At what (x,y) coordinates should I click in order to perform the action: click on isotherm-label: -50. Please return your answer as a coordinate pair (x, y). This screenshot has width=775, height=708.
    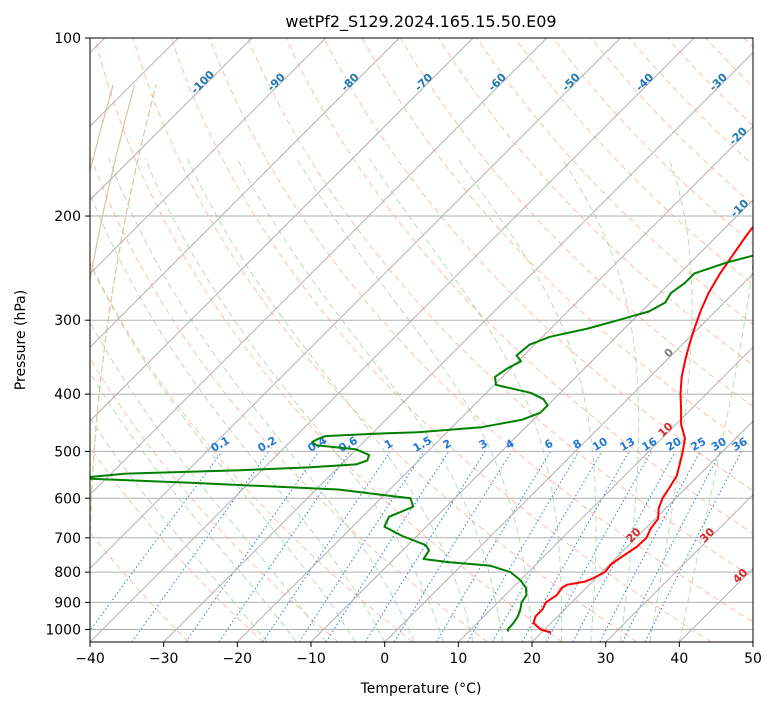
    Looking at the image, I should click on (570, 81).